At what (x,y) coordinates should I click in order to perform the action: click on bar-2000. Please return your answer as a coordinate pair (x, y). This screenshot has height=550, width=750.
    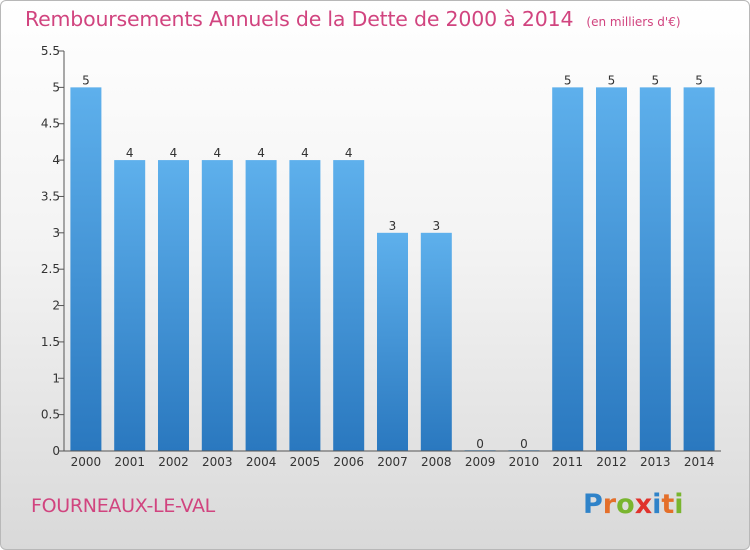
    Looking at the image, I should click on (86, 269).